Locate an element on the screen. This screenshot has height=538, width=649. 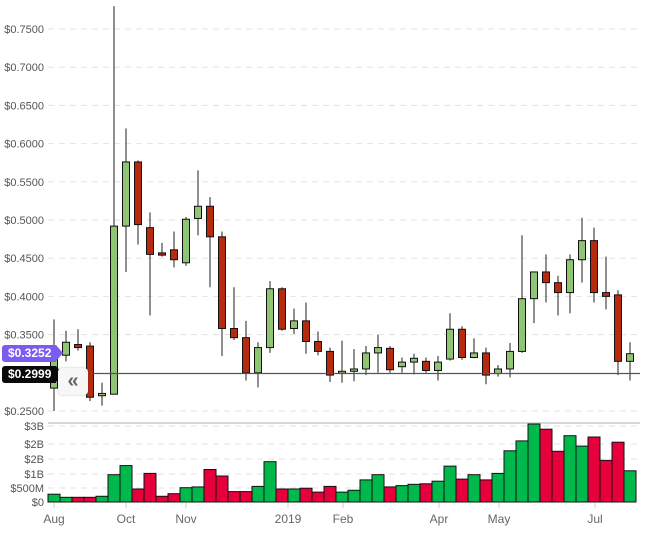
price-tick-label: $0.5000 is located at coordinates (24, 221).